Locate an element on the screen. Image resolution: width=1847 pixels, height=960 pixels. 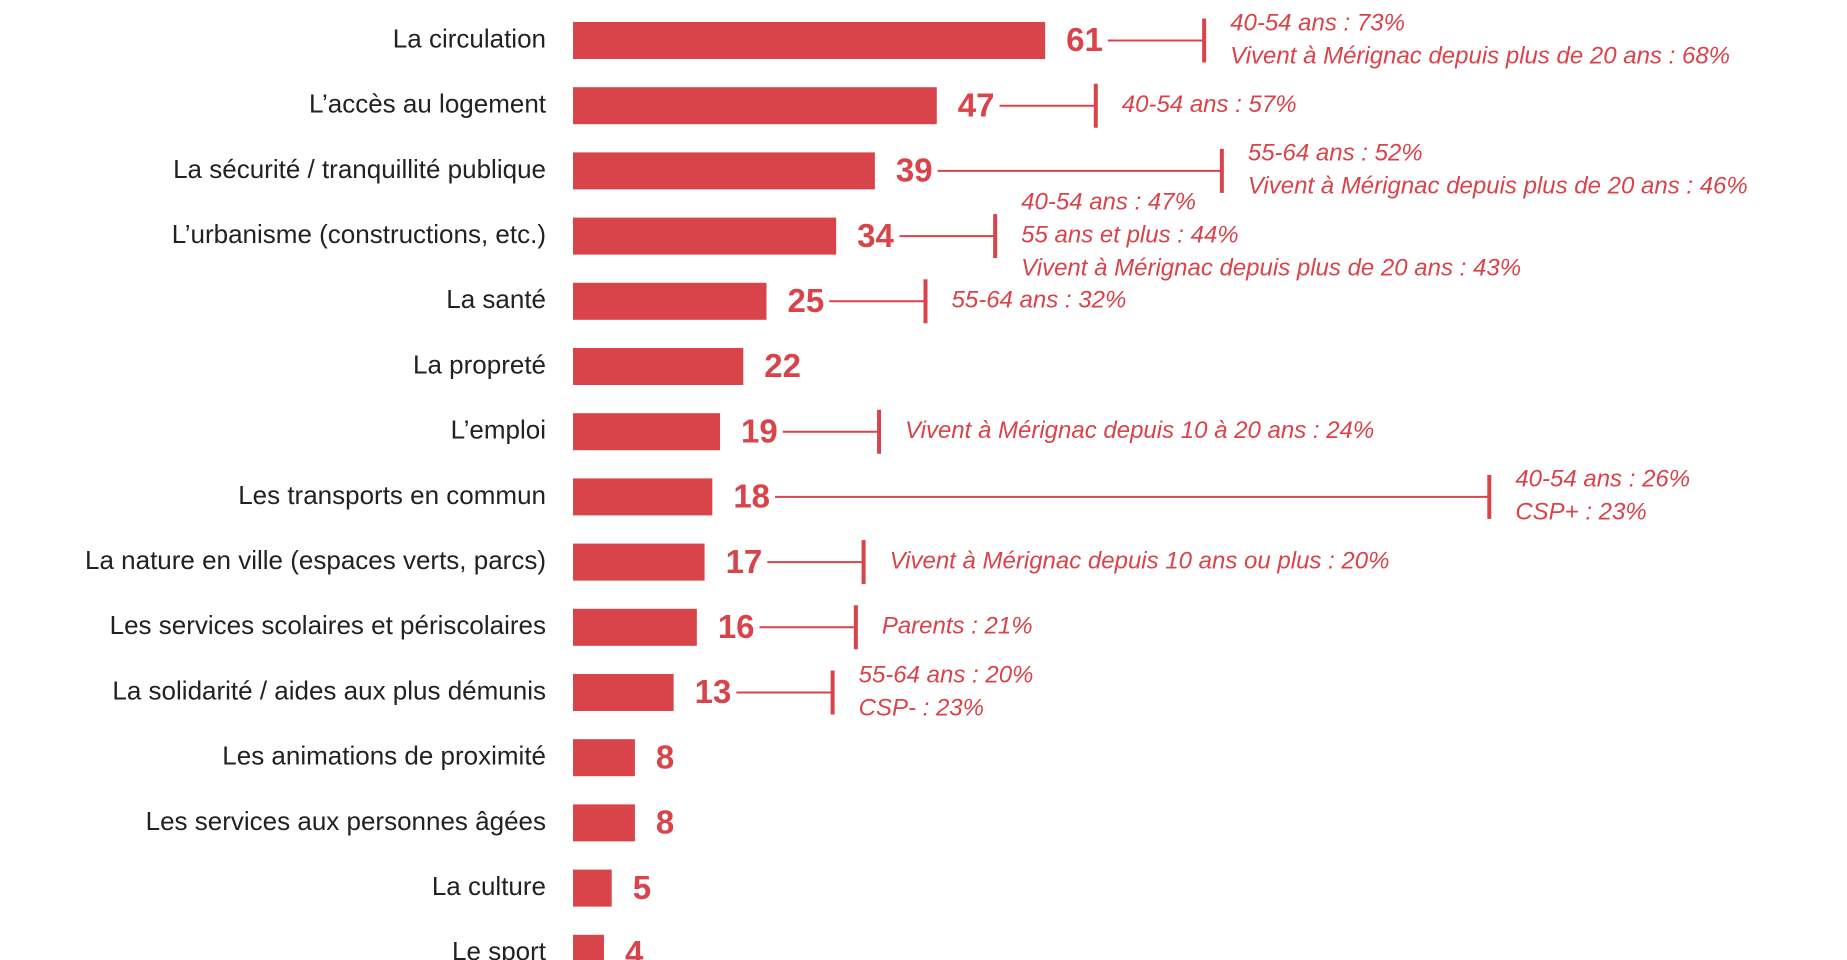
category-label: La propreté is located at coordinates (479, 364).